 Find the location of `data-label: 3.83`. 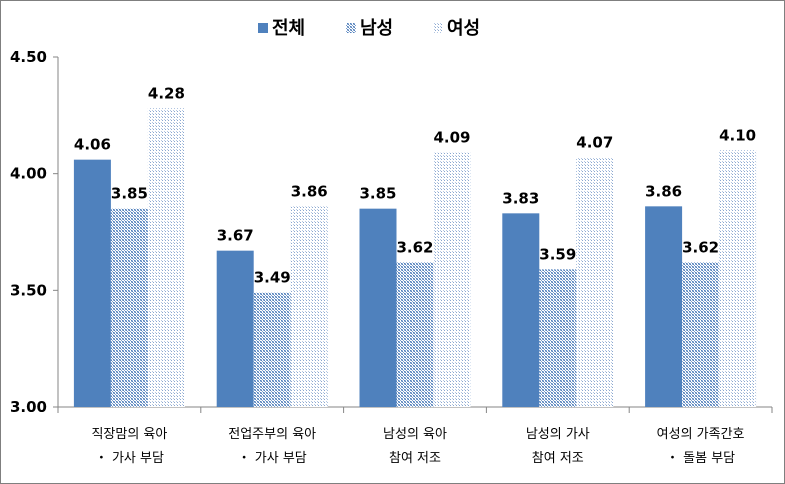

data-label: 3.83 is located at coordinates (520, 198).